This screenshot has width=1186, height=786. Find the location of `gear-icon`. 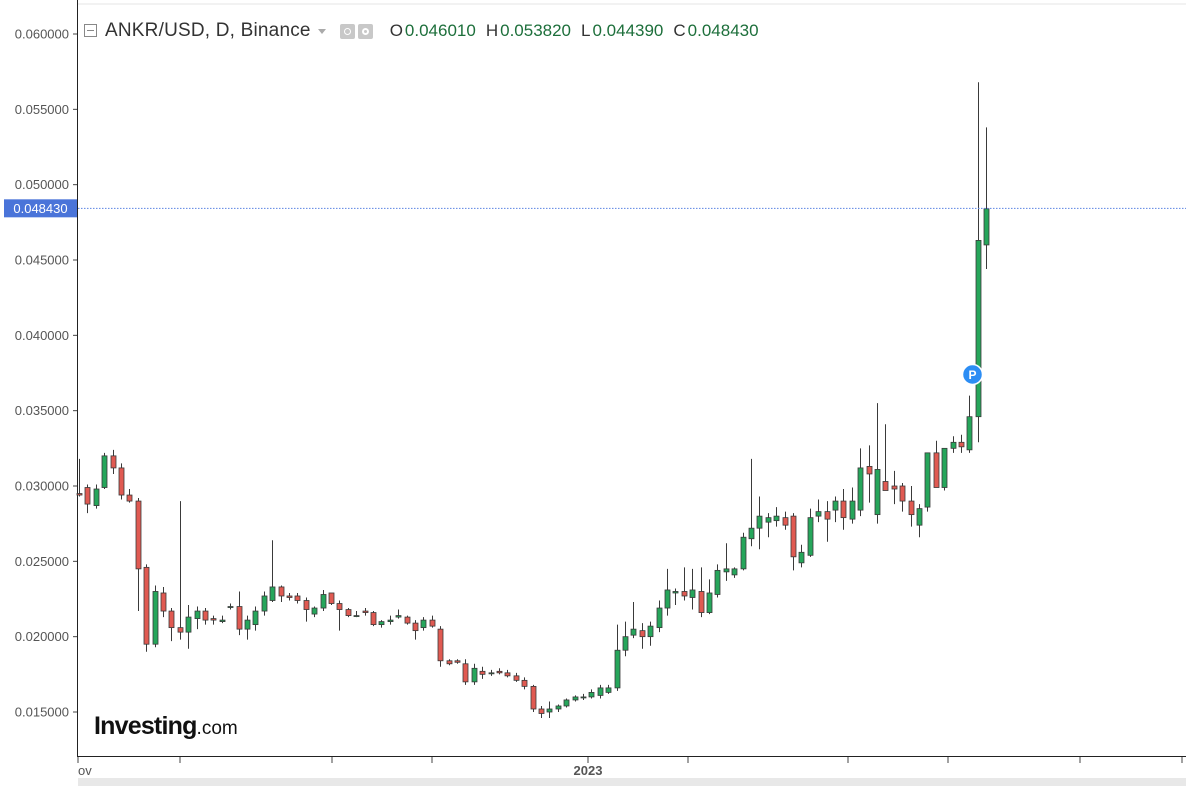

gear-icon is located at coordinates (365, 31).